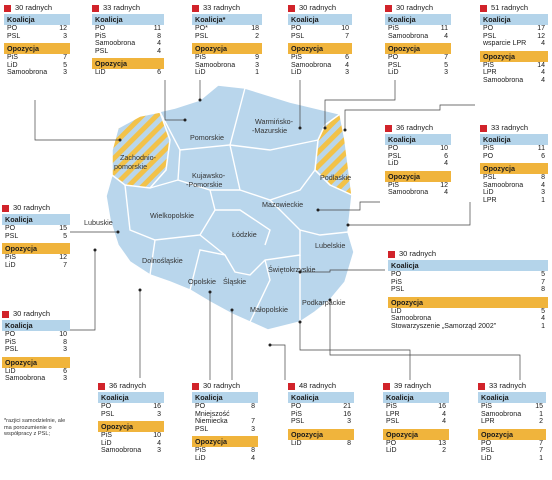  What do you see at coordinates (321, 386) in the screenshot?
I see `seats-header: 48 radnych` at bounding box center [321, 386].